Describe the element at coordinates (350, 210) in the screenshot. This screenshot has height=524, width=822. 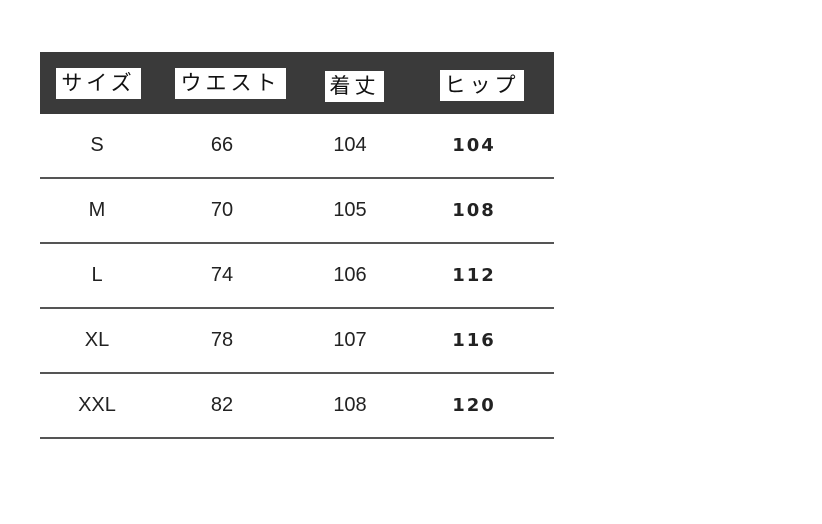
I see `table-cell: 105` at that location.